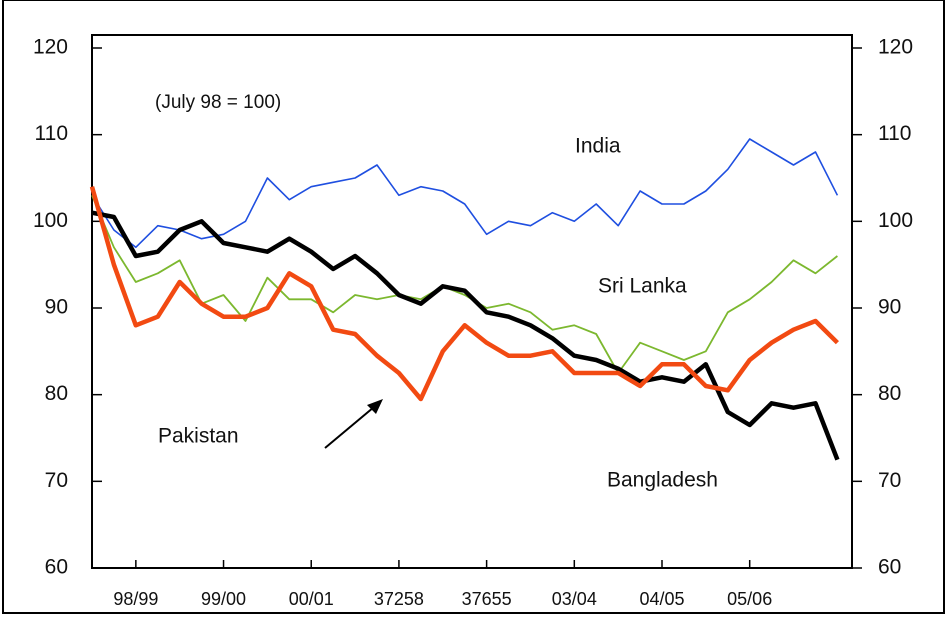  I want to click on x-tick-label: 00/01, so click(311, 599).